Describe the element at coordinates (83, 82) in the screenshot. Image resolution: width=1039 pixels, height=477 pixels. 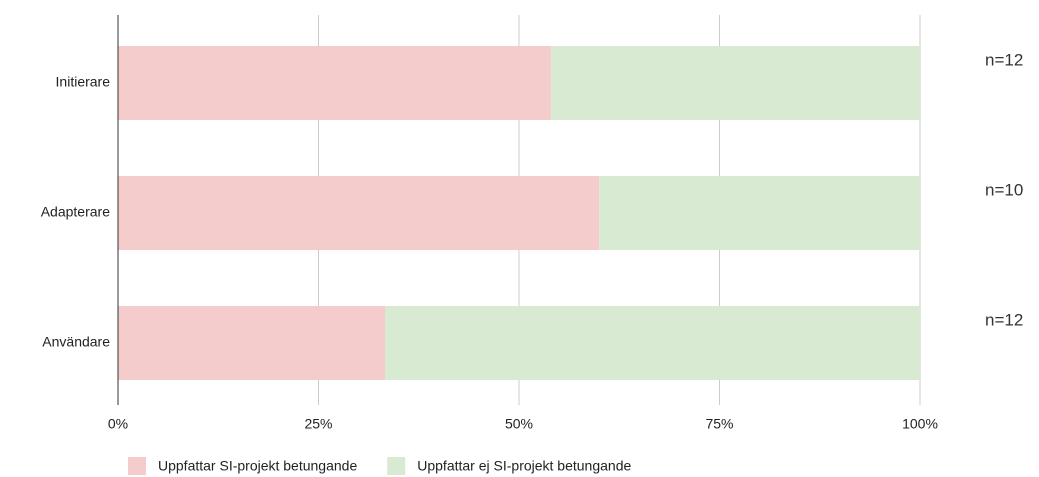
I see `y-tick-label: Initierare` at that location.